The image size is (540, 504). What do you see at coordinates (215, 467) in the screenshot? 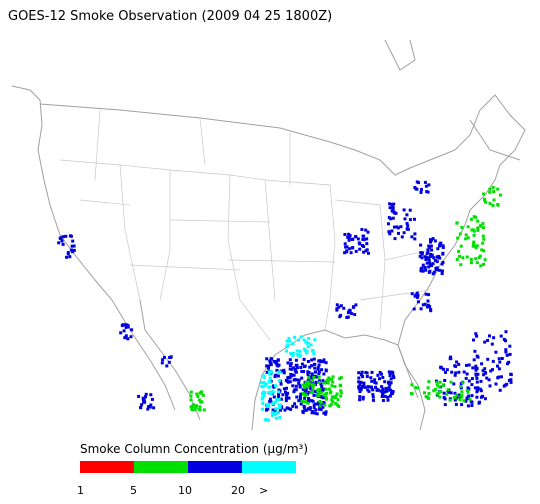
I see `colorbar-segment` at bounding box center [215, 467].